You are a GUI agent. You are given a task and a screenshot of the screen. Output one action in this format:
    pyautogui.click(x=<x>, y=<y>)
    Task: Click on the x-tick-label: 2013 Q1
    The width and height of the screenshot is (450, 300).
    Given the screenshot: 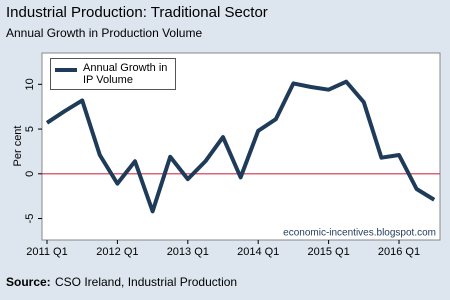 What is the action you would take?
    pyautogui.click(x=188, y=252)
    